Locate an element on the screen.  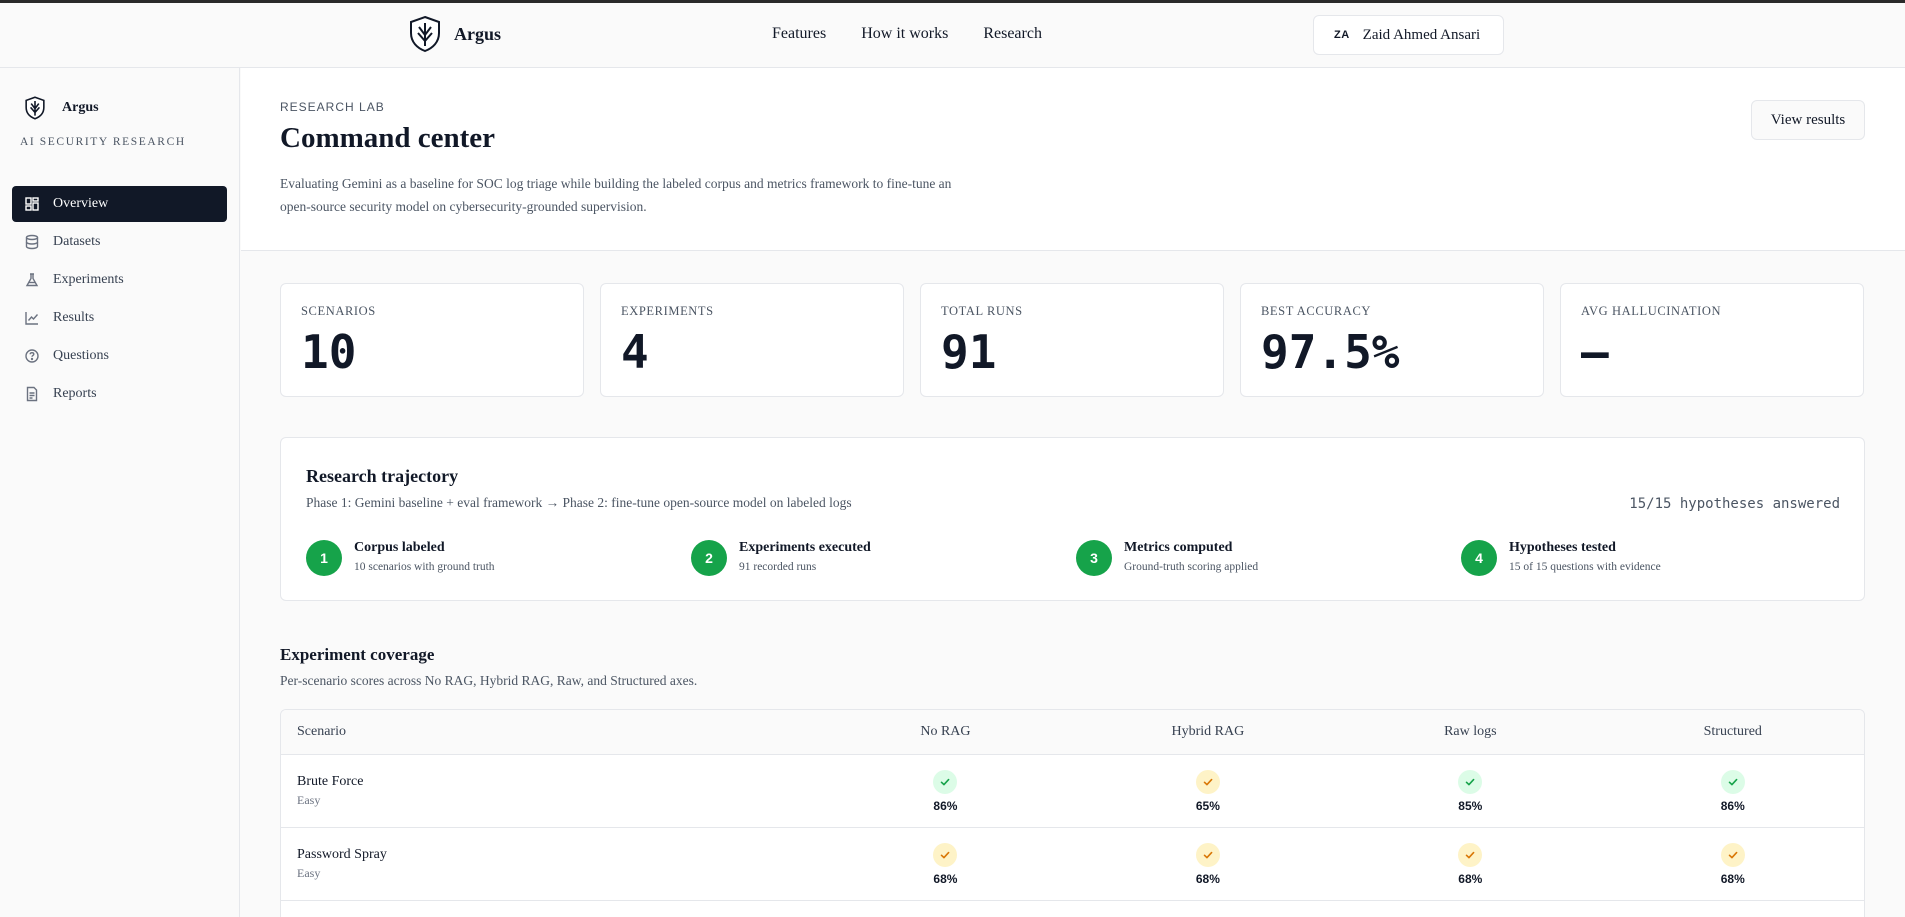
table-row: Password Spray Easy 68% 68% 68% 68% is located at coordinates (1072, 864).